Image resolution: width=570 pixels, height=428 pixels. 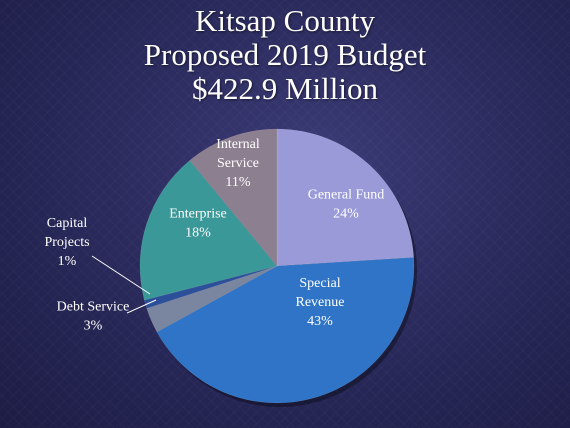 I want to click on slice-label-capital-projects-line-3: 1%, so click(x=67, y=261).